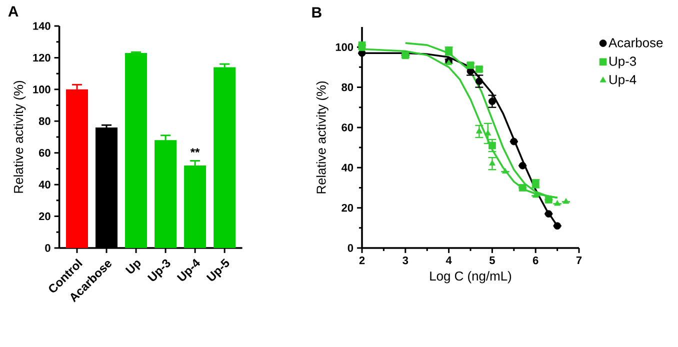 The height and width of the screenshot is (347, 678). Describe the element at coordinates (41, 26) in the screenshot. I see `y-tick-label: 140` at that location.